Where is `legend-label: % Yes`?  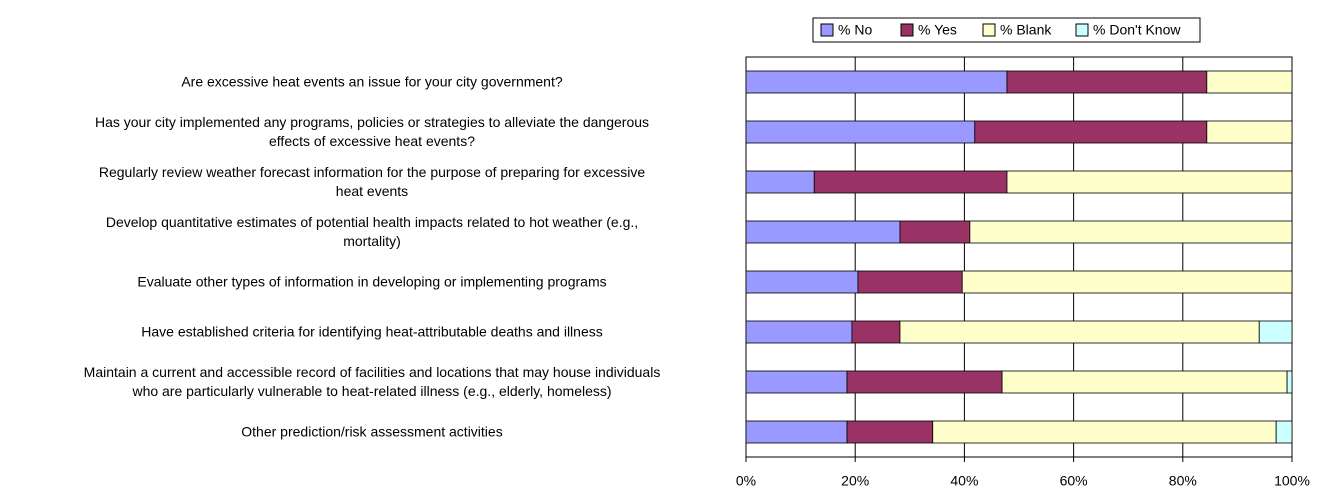 legend-label: % Yes is located at coordinates (937, 30).